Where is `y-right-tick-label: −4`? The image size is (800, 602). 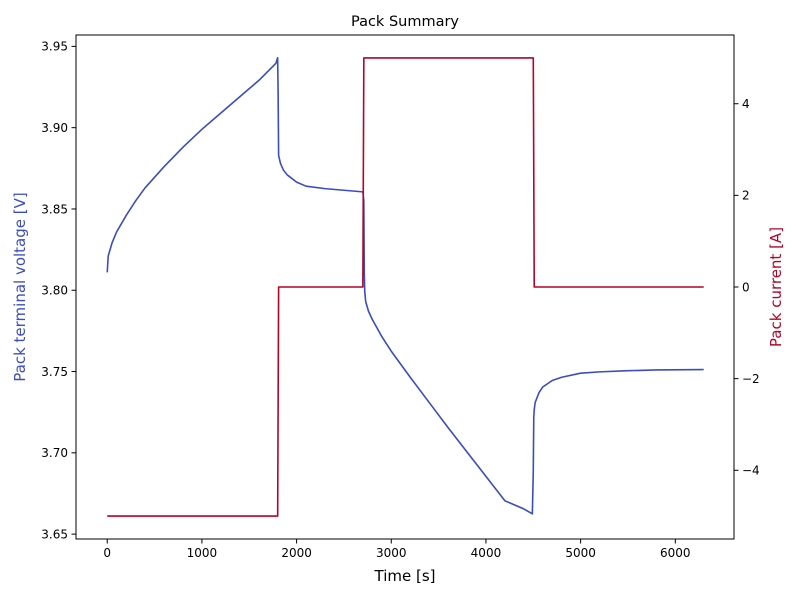 y-right-tick-label: −4 is located at coordinates (751, 471).